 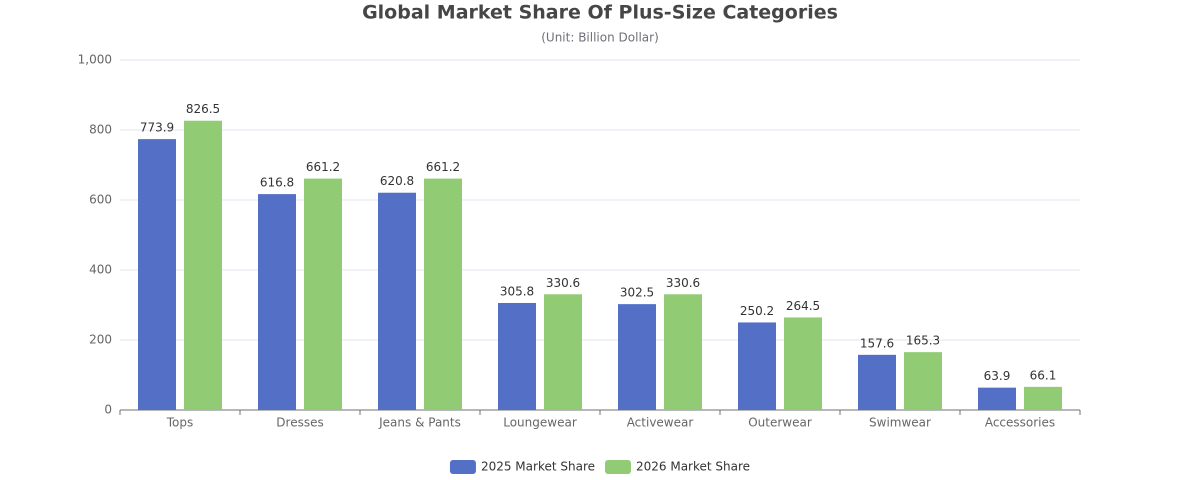 What do you see at coordinates (277, 183) in the screenshot?
I see `value-label: 616.8` at bounding box center [277, 183].